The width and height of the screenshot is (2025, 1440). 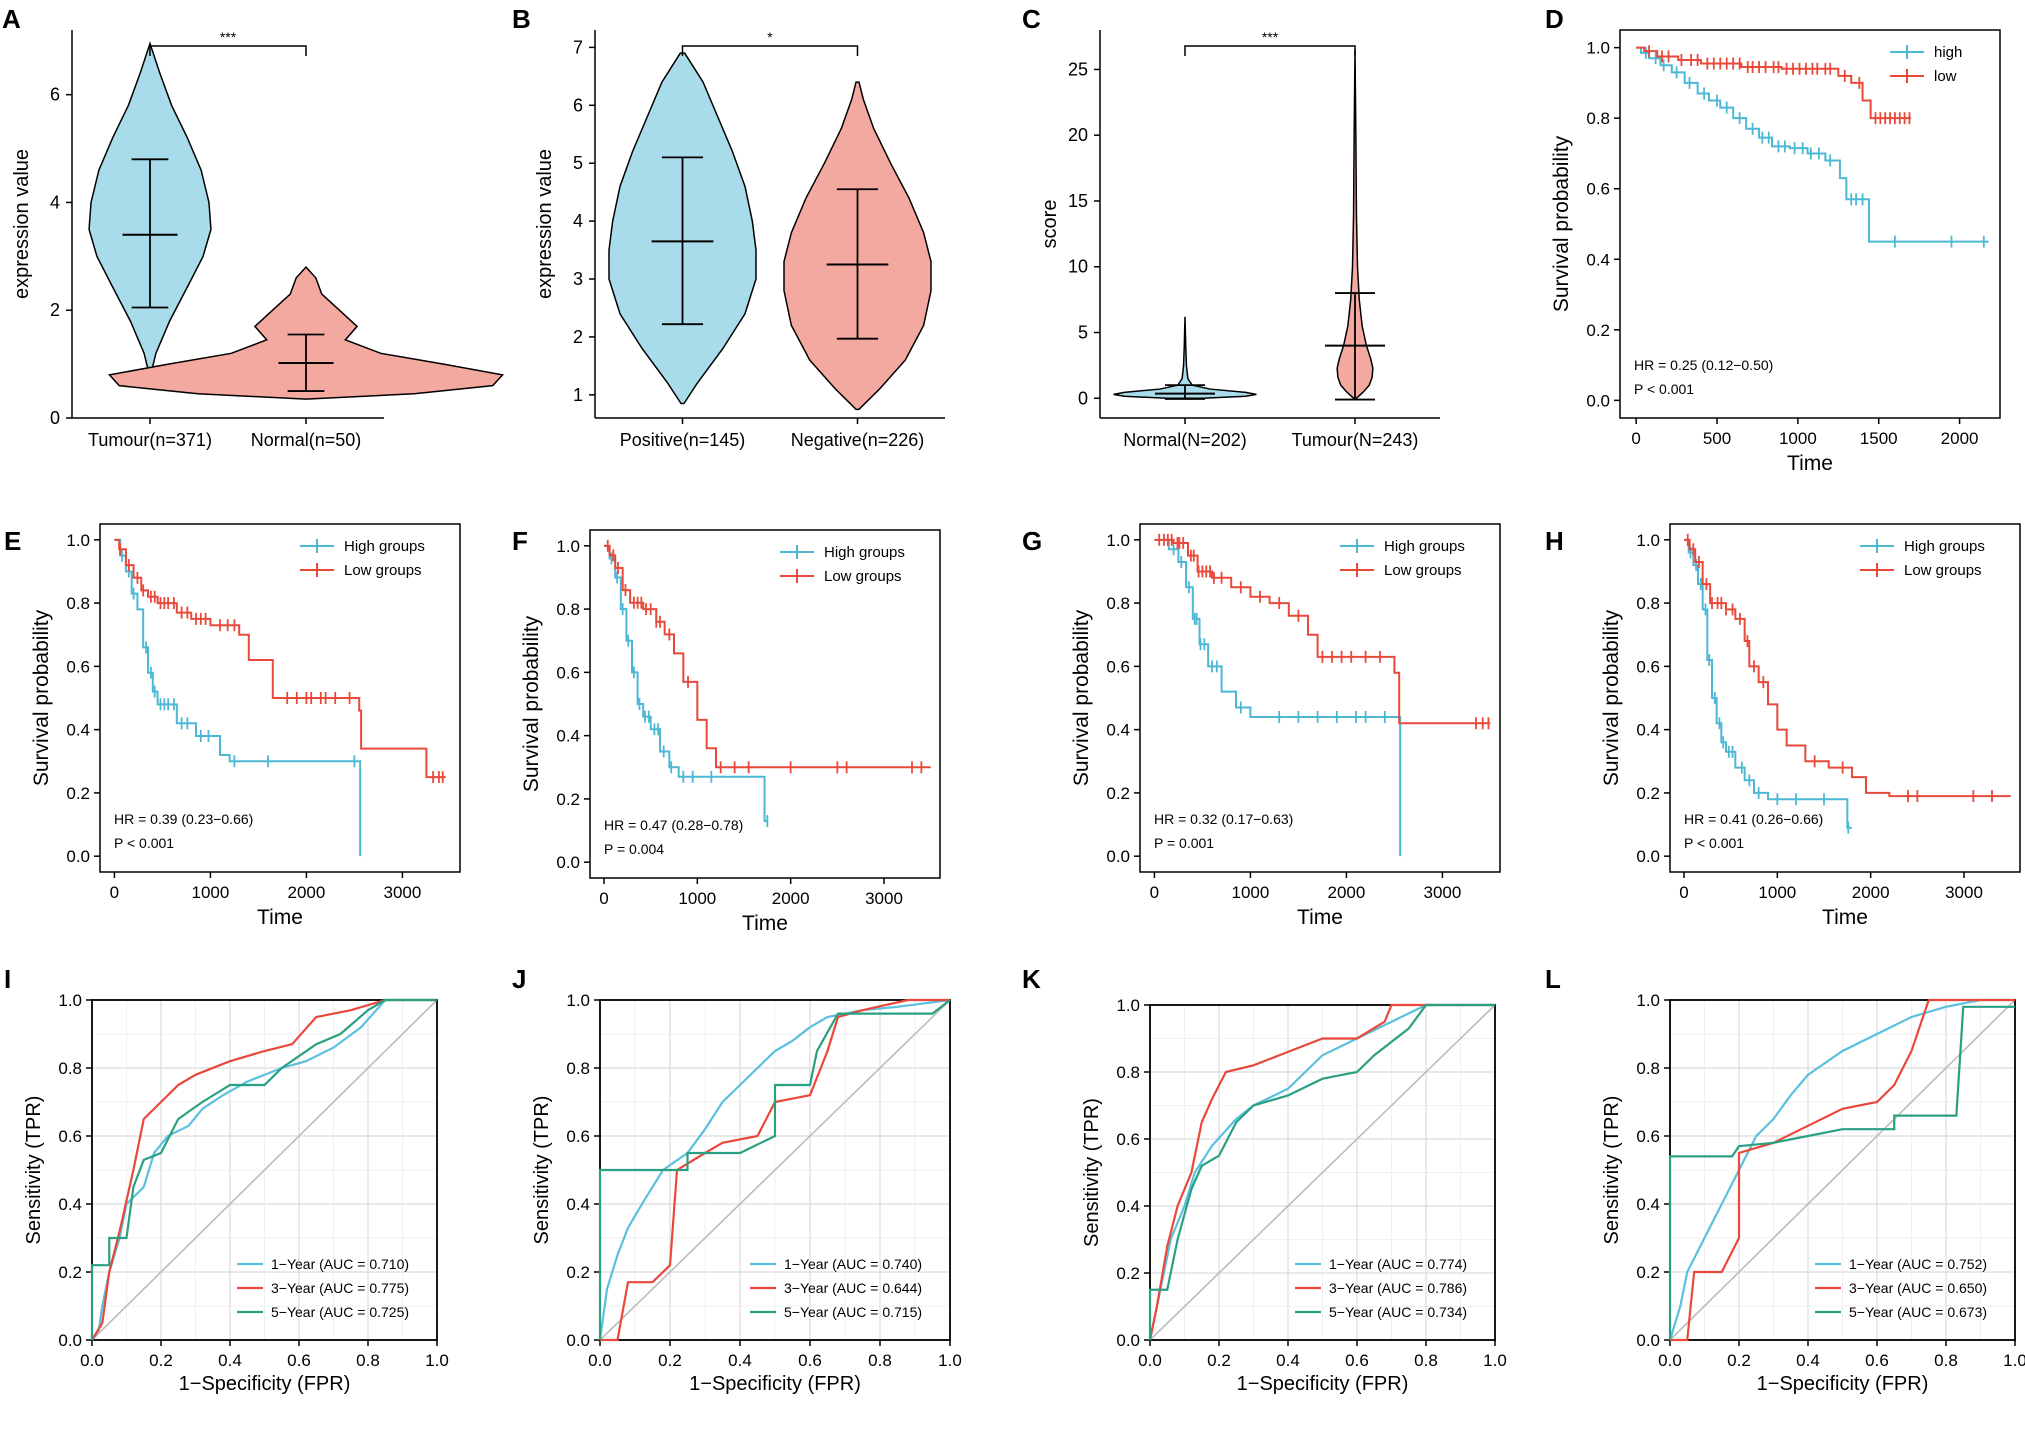 I want to click on x-tick-label: 0.4, so click(x=230, y=1360).